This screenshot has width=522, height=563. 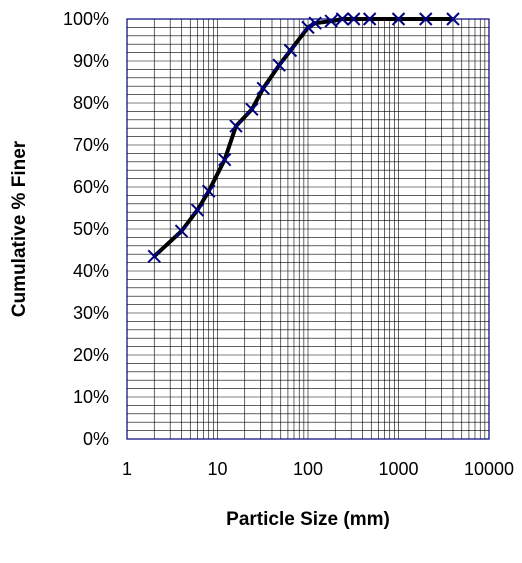 What do you see at coordinates (96, 439) in the screenshot?
I see `y-tick-label: 0%` at bounding box center [96, 439].